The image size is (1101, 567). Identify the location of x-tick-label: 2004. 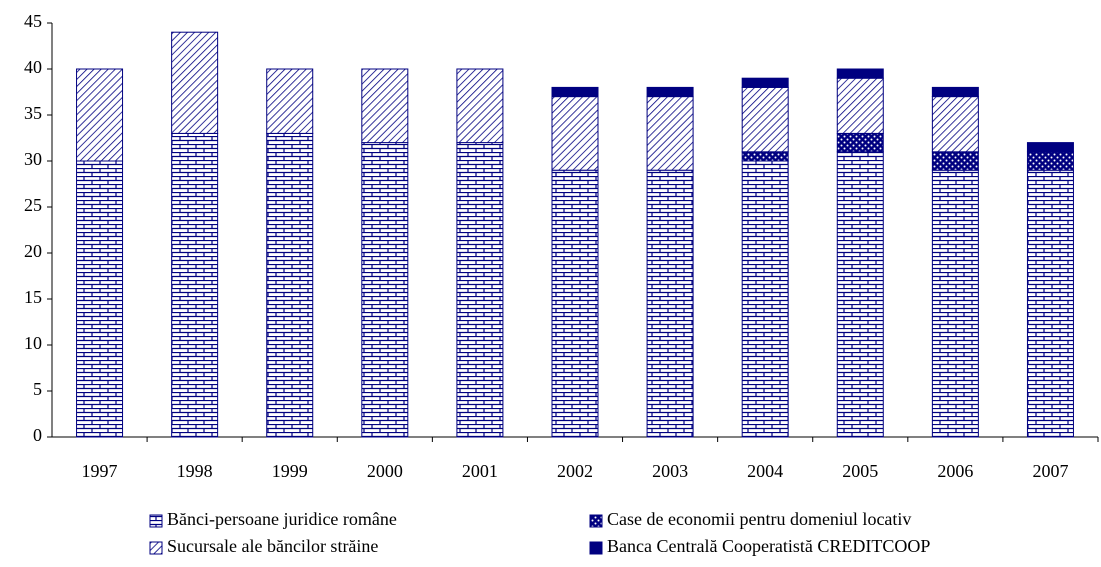
(765, 471).